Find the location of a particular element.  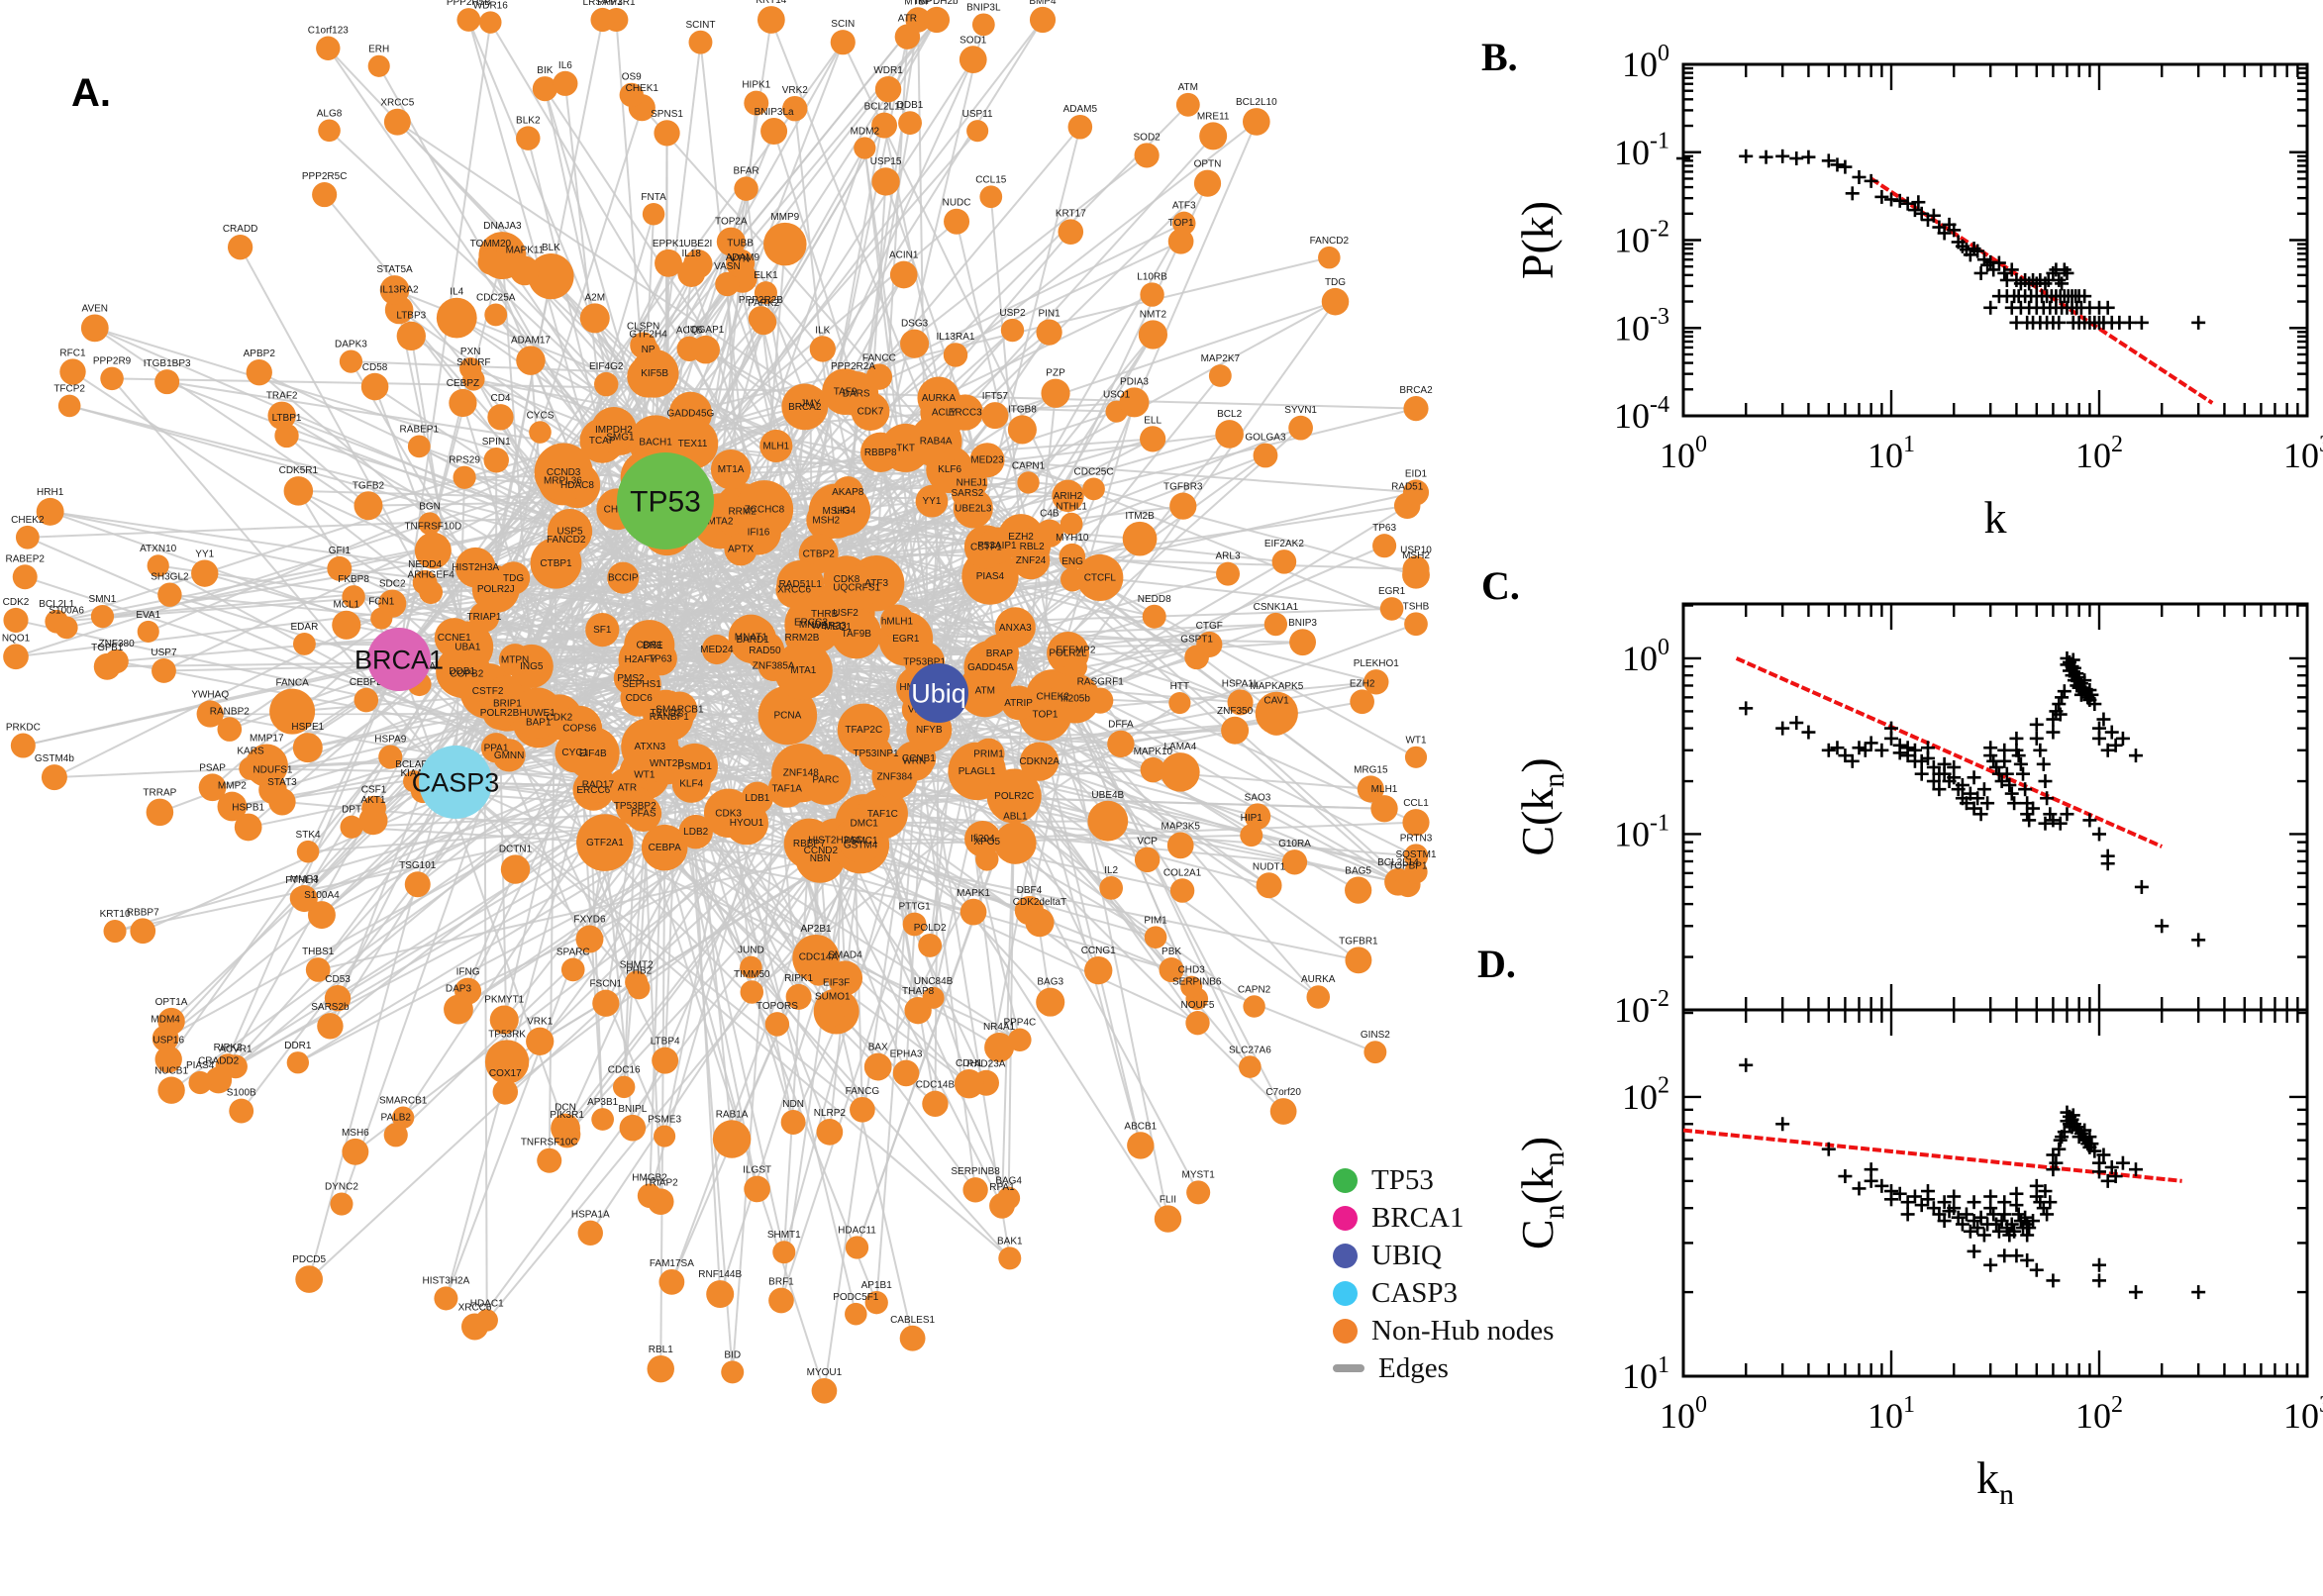

network-node-label: ATR is located at coordinates (627, 788).